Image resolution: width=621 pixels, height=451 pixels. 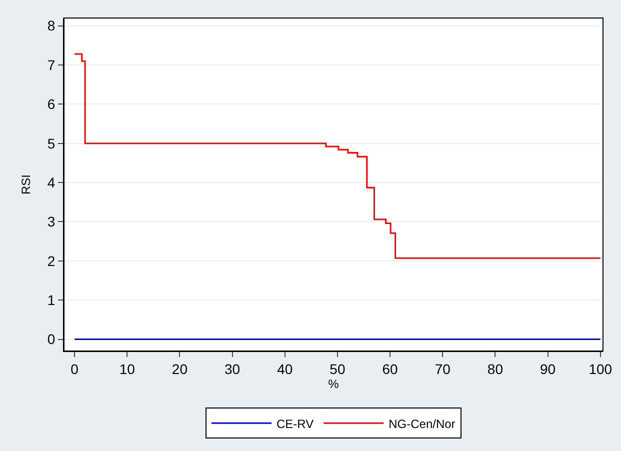 What do you see at coordinates (127, 368) in the screenshot?
I see `x-tick-label: 10` at bounding box center [127, 368].